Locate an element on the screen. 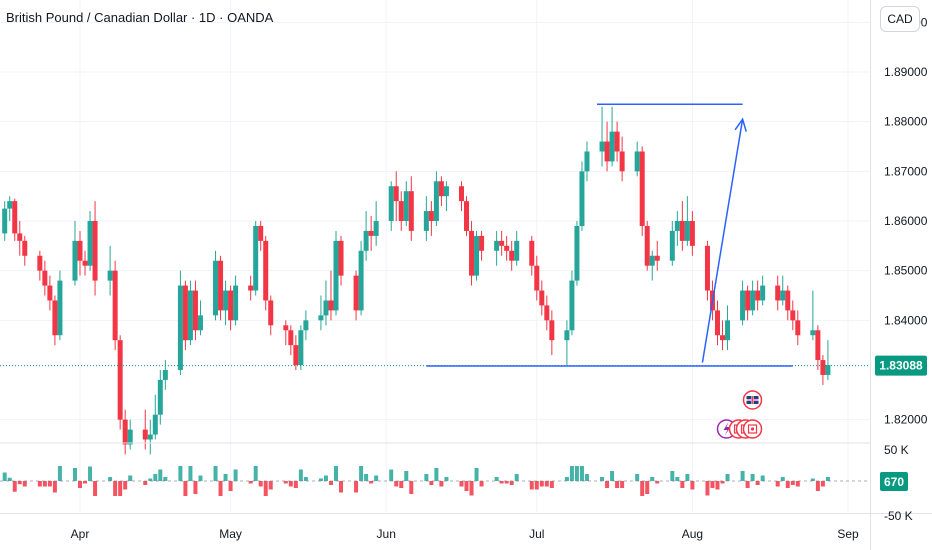 The height and width of the screenshot is (550, 932). currency-button: CAD is located at coordinates (900, 19).